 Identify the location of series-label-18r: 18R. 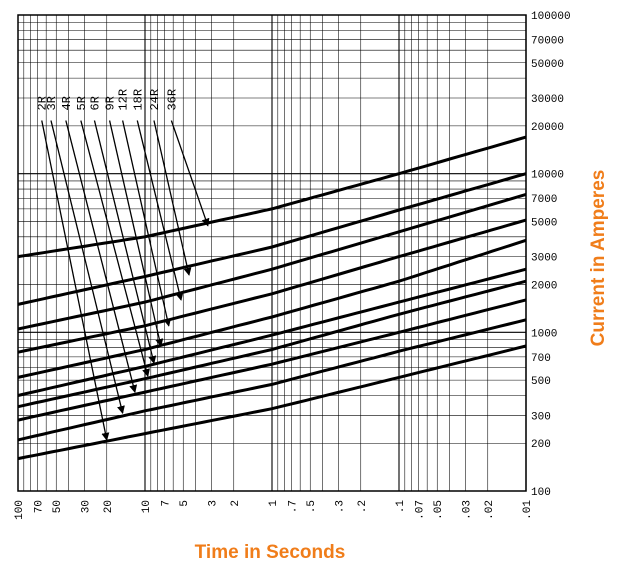
(138, 100).